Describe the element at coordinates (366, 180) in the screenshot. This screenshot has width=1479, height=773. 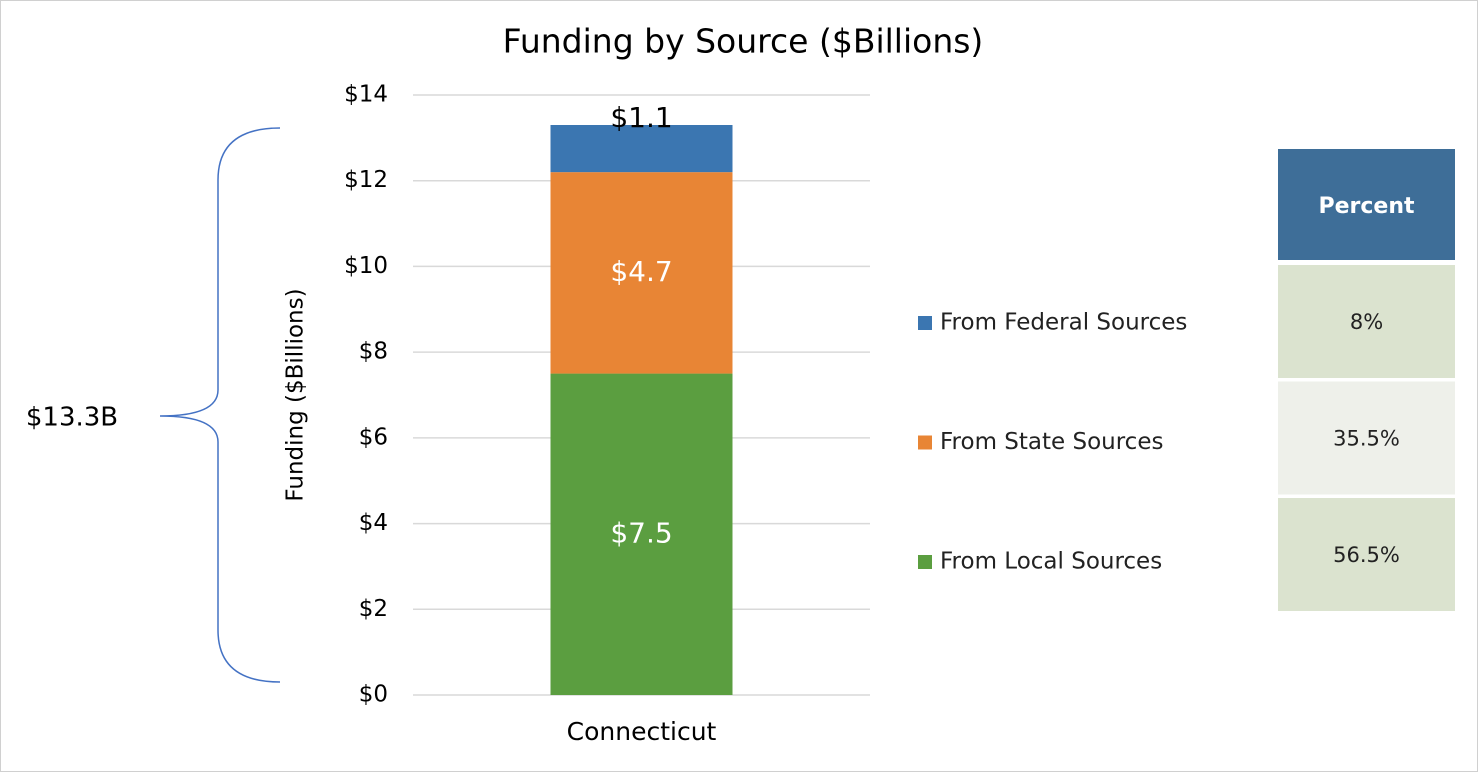
I see `y-tick-label: $12` at that location.